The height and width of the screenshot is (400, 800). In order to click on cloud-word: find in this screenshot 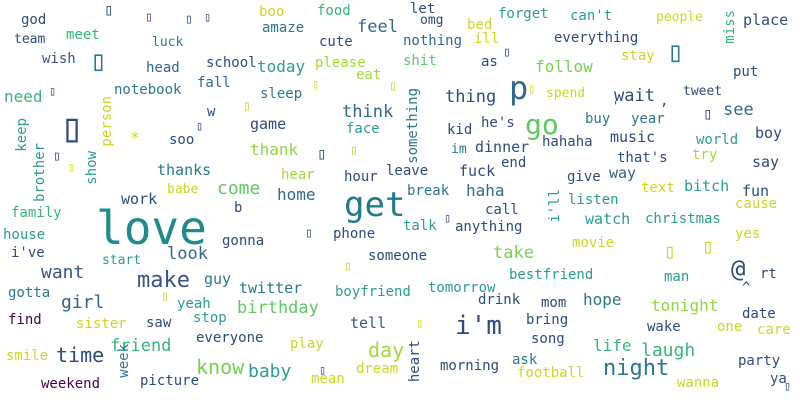, I will do `click(25, 320)`.